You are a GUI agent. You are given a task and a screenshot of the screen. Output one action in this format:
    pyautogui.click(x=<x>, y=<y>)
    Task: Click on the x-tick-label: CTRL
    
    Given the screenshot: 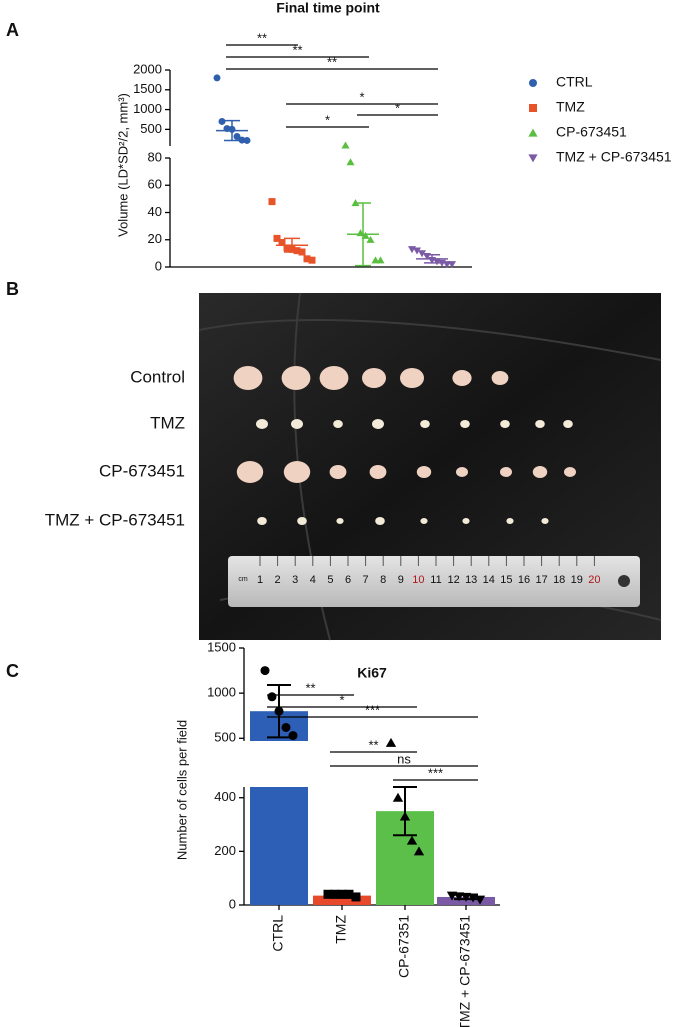 What is the action you would take?
    pyautogui.click(x=278, y=933)
    